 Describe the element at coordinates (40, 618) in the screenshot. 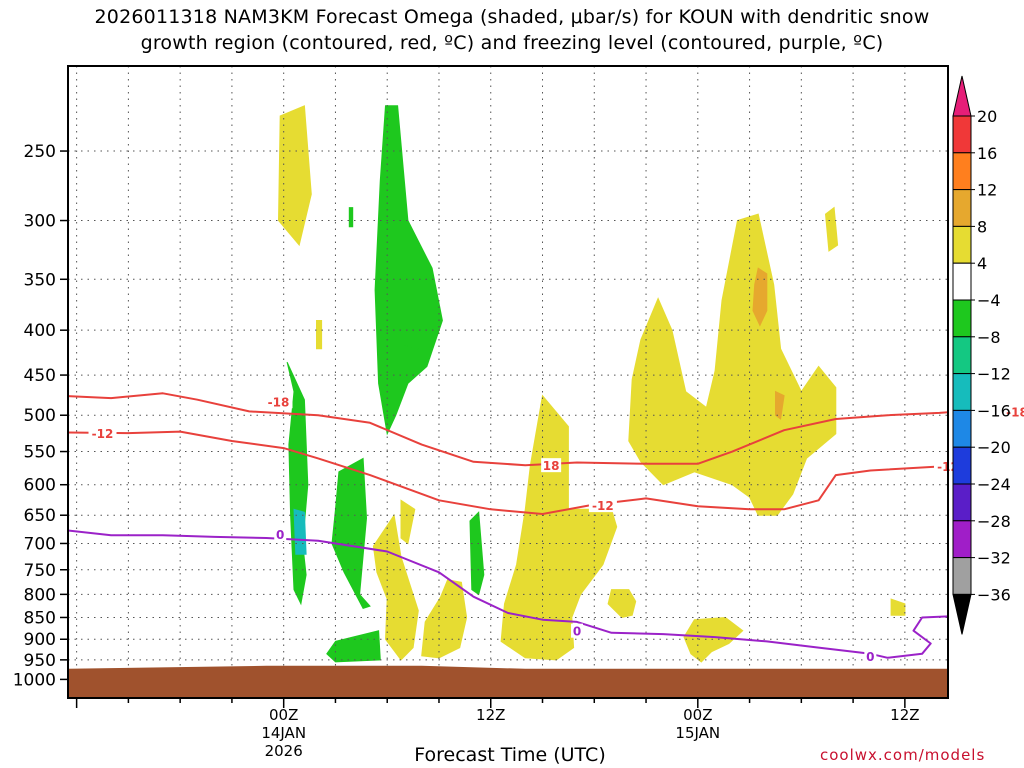

I see `y-tick-label: 850` at that location.